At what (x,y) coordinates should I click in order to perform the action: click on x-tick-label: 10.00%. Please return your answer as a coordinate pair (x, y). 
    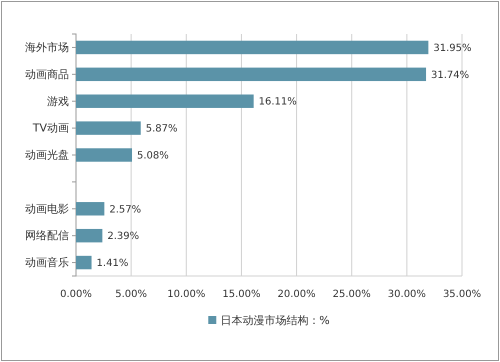
    Looking at the image, I should click on (186, 294).